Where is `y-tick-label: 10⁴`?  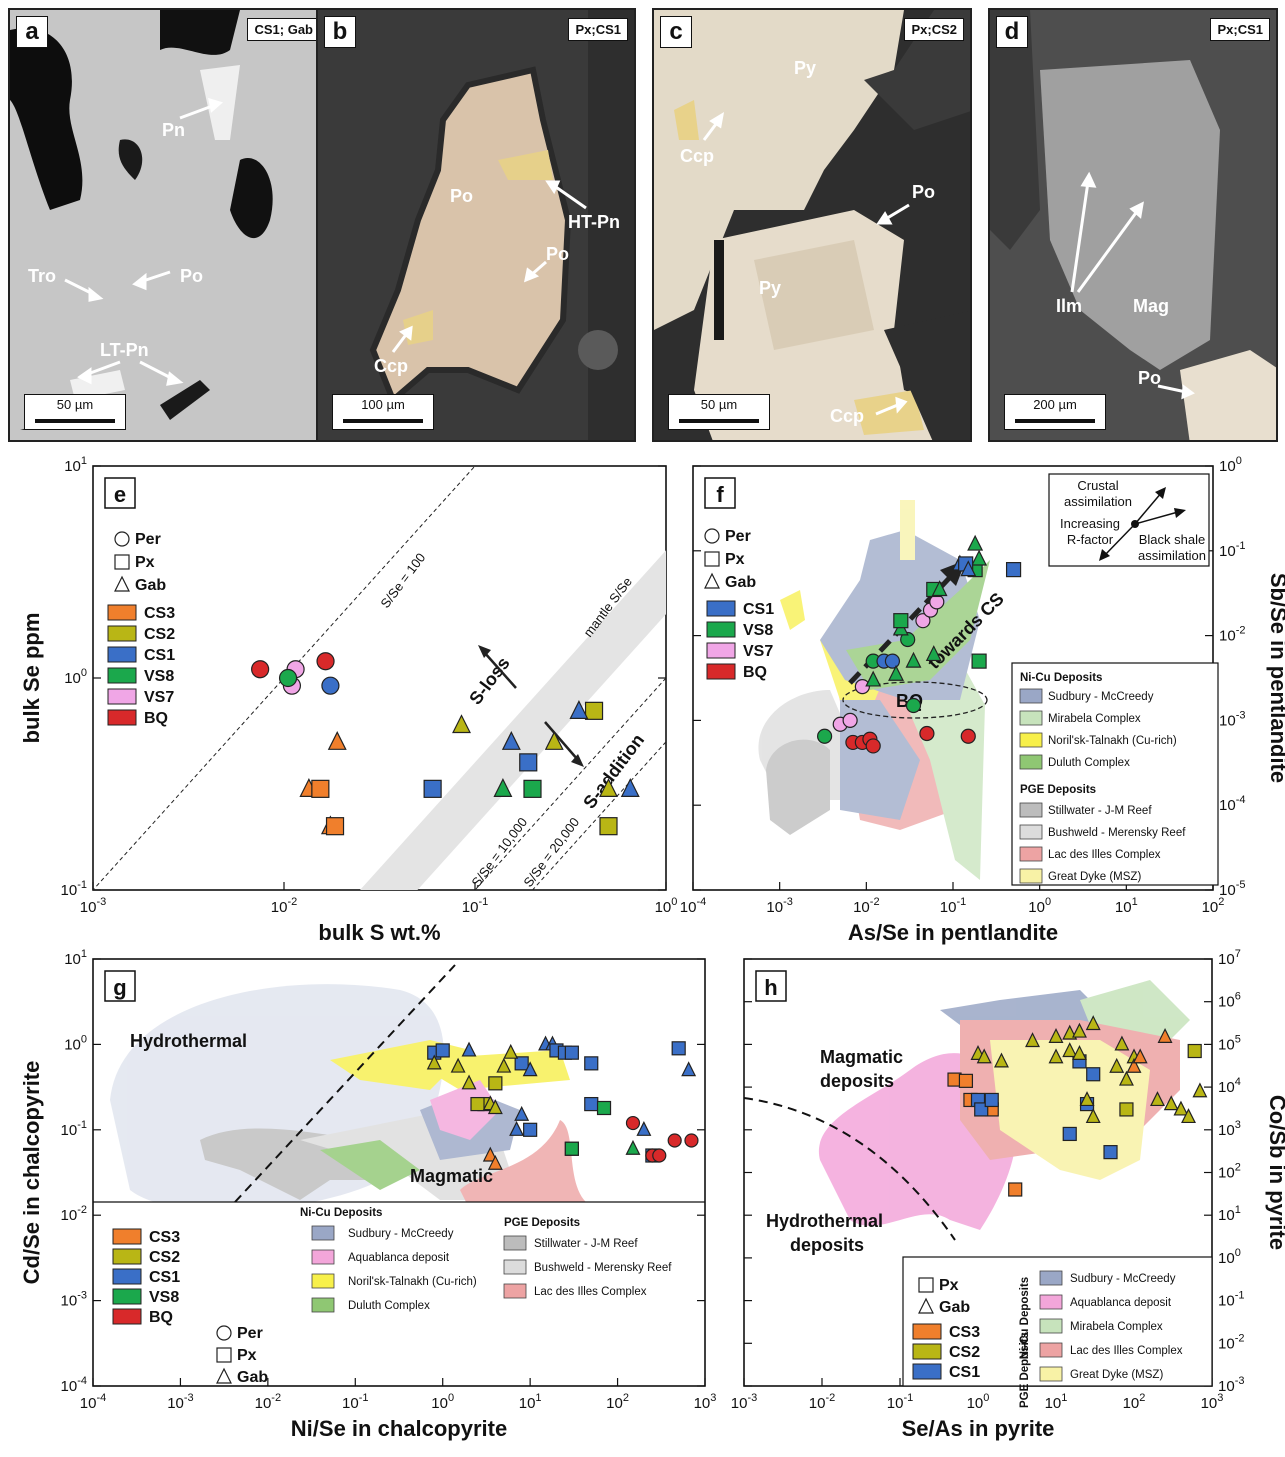 y-tick-label: 10⁴ is located at coordinates (1229, 1086).